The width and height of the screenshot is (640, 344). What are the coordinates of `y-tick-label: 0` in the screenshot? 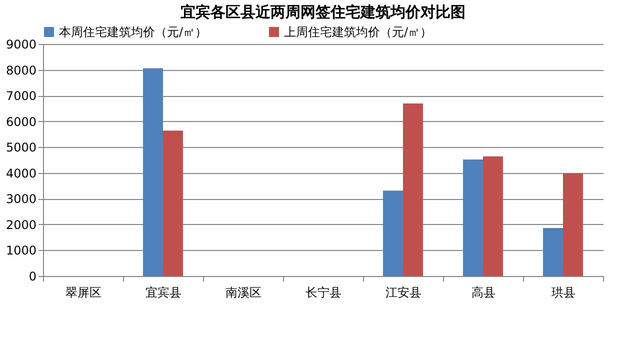 It's located at (32, 277).